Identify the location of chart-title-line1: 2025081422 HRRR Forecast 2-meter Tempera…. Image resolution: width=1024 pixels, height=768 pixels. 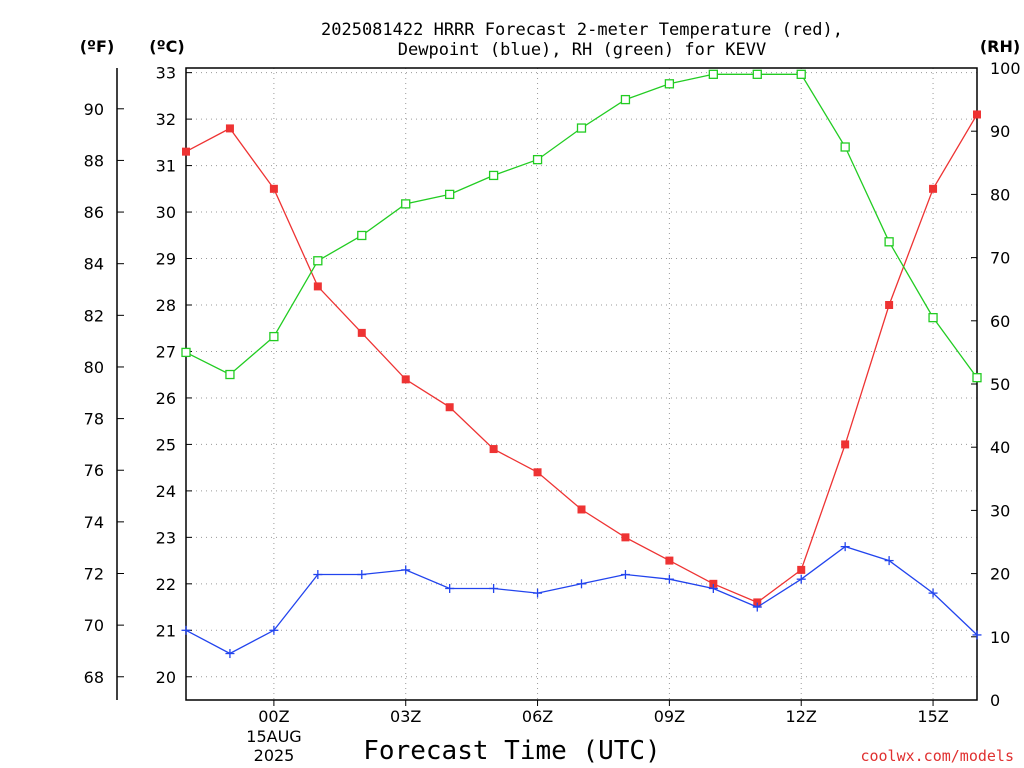
(582, 30).